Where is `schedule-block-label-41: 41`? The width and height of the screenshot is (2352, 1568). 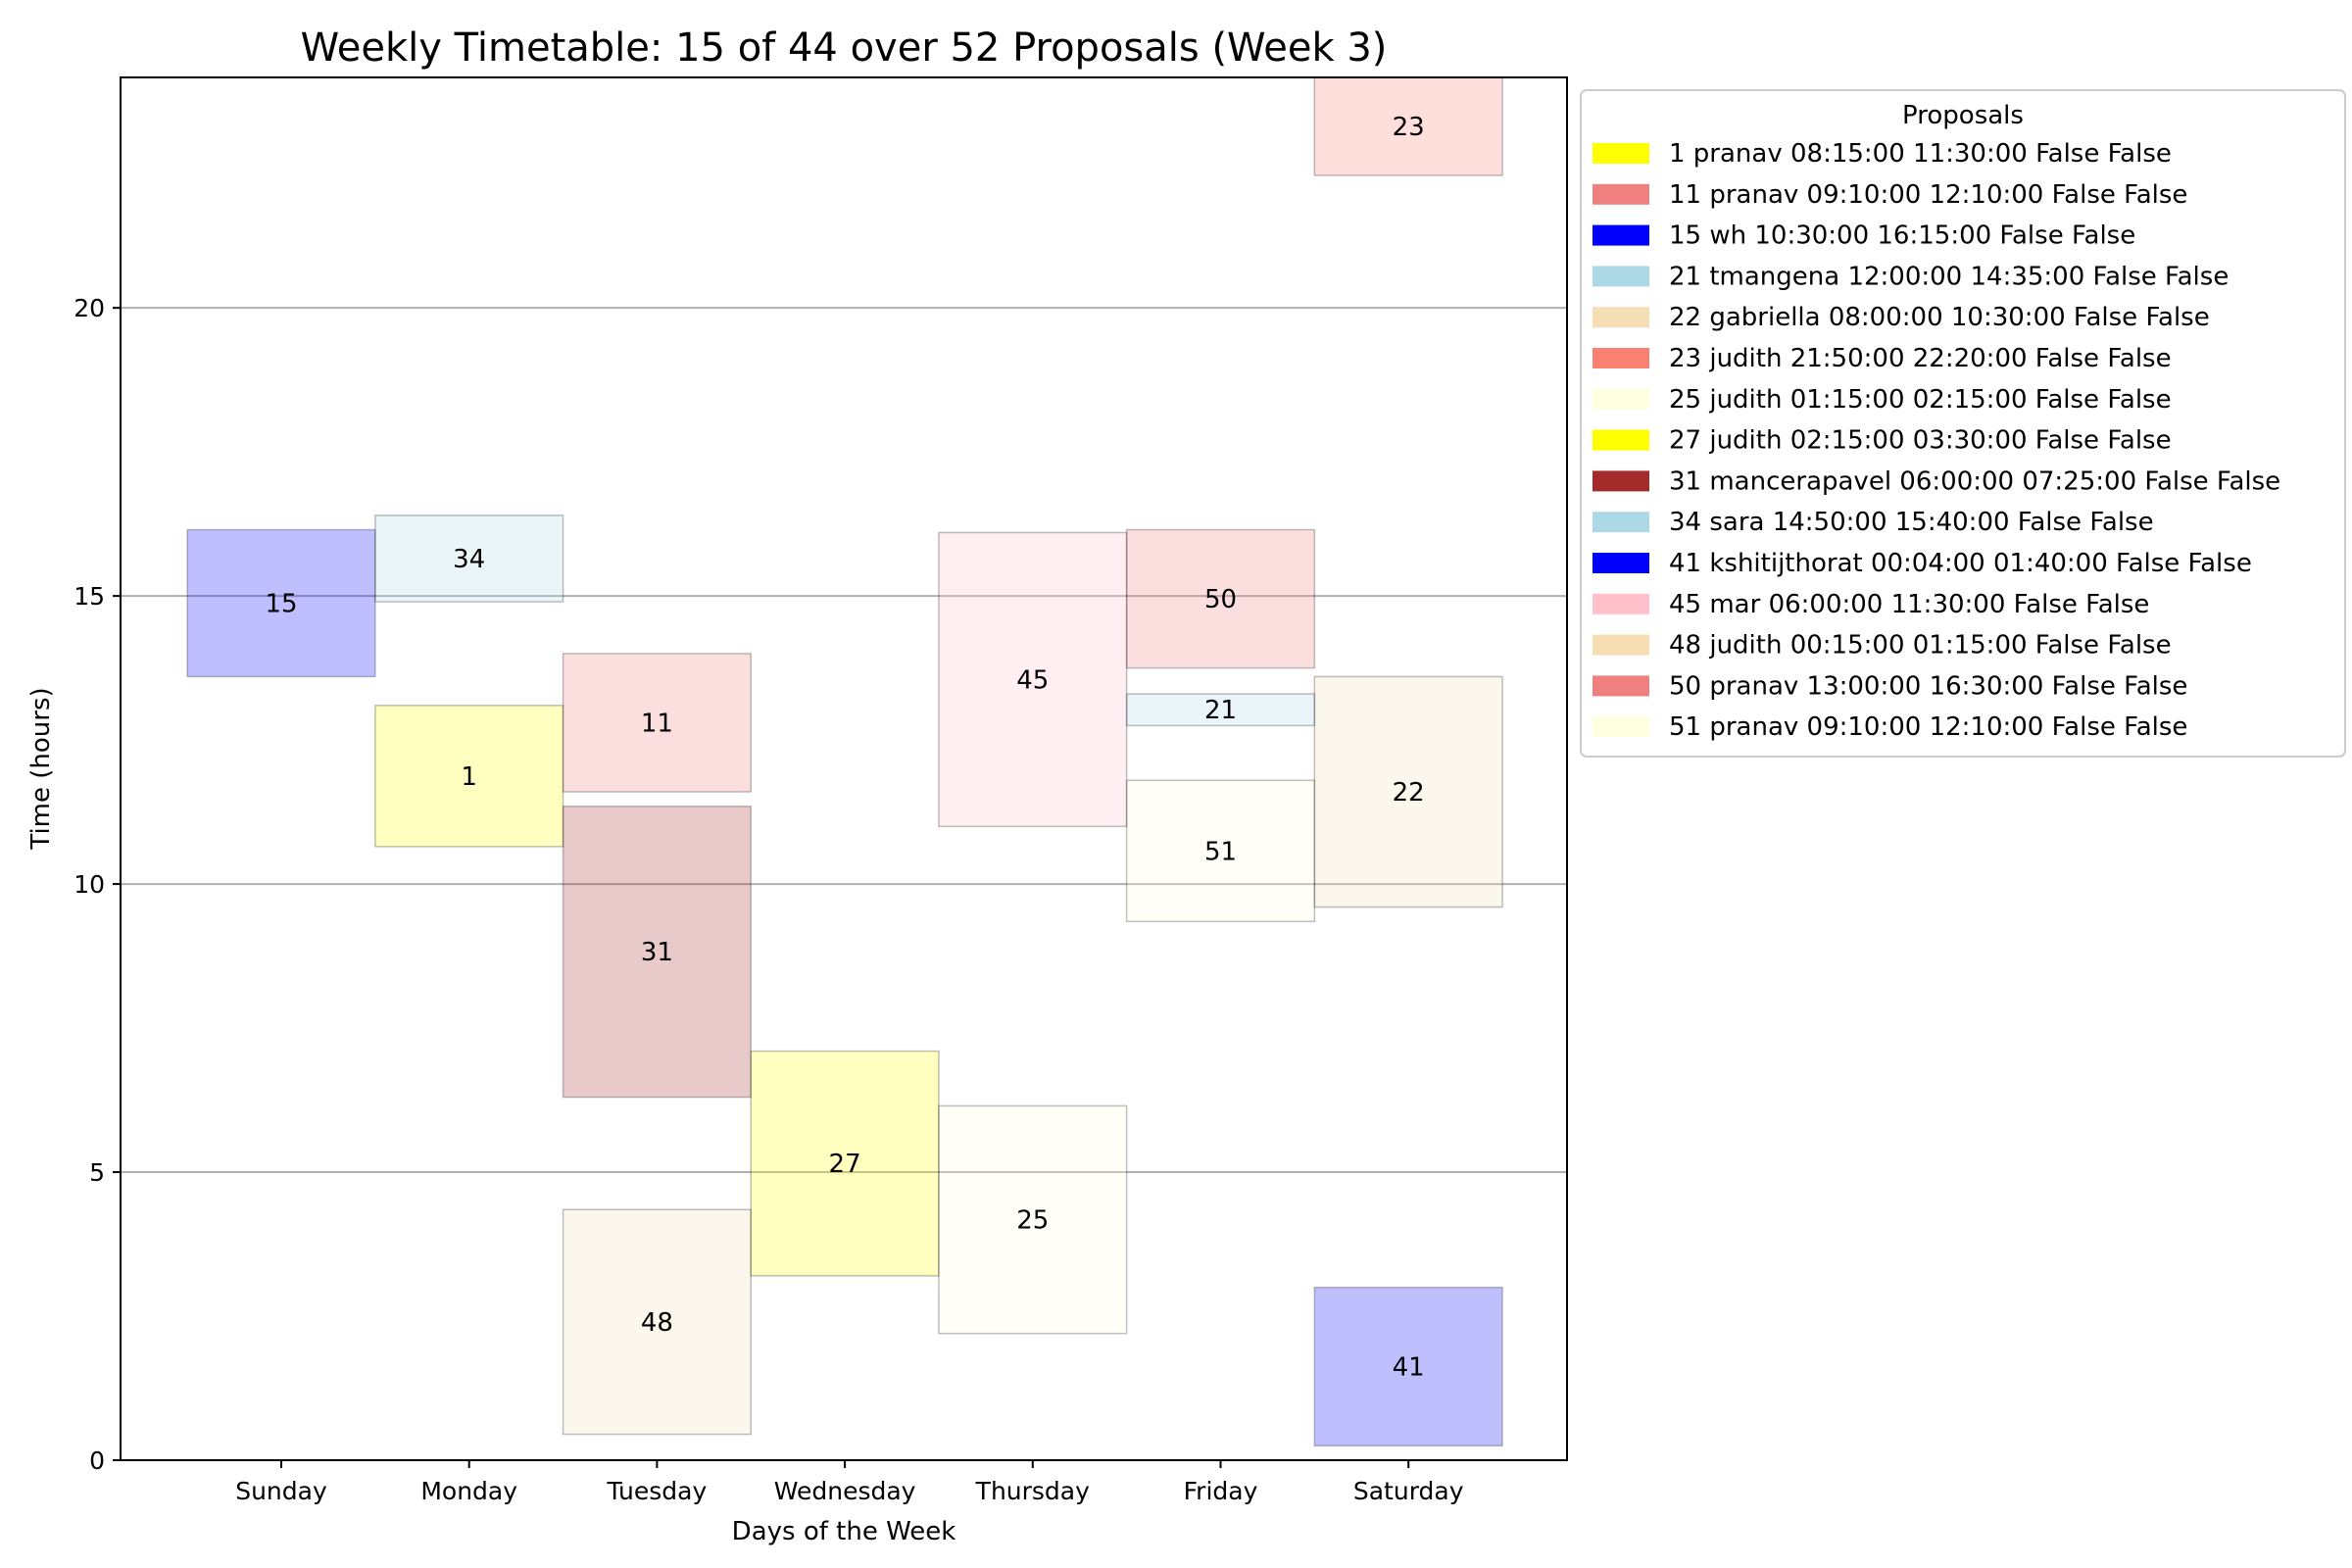 schedule-block-label-41: 41 is located at coordinates (1409, 1367).